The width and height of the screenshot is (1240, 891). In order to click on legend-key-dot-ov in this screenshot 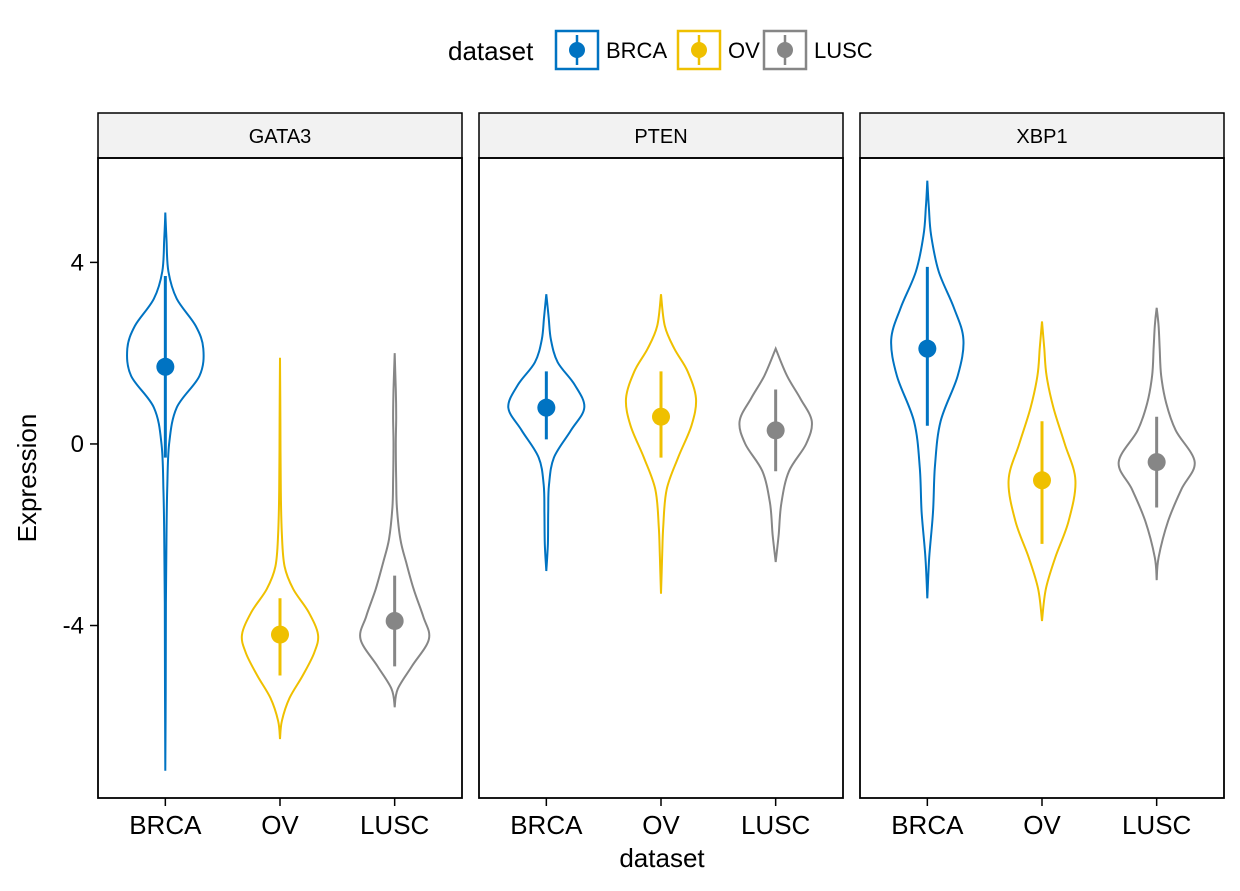, I will do `click(699, 50)`.